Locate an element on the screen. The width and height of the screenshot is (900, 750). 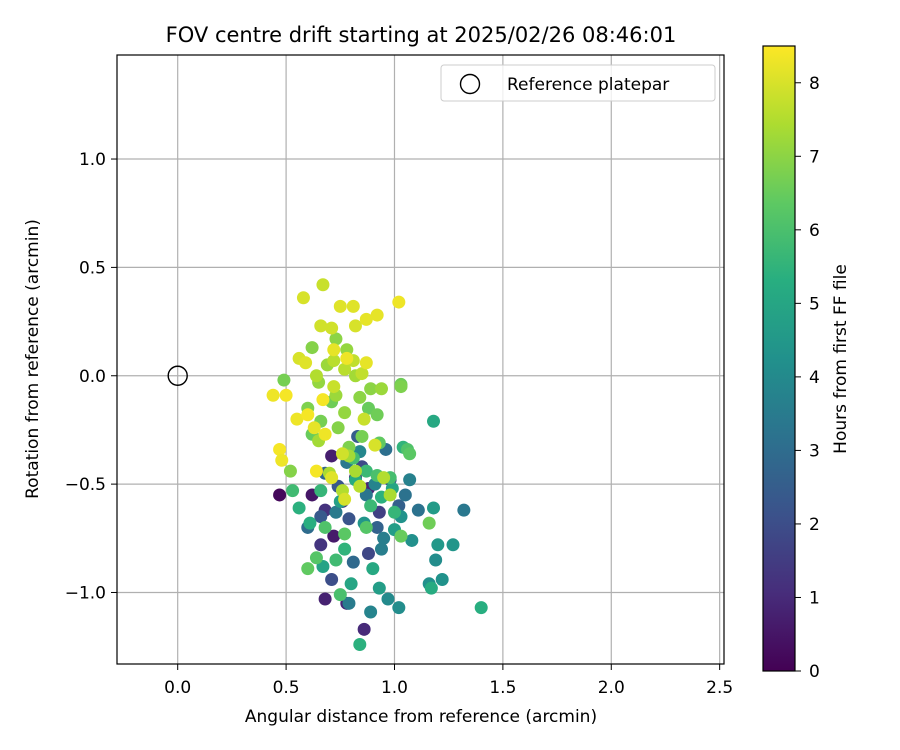
x-tick-label: 2.5 is located at coordinates (719, 688).